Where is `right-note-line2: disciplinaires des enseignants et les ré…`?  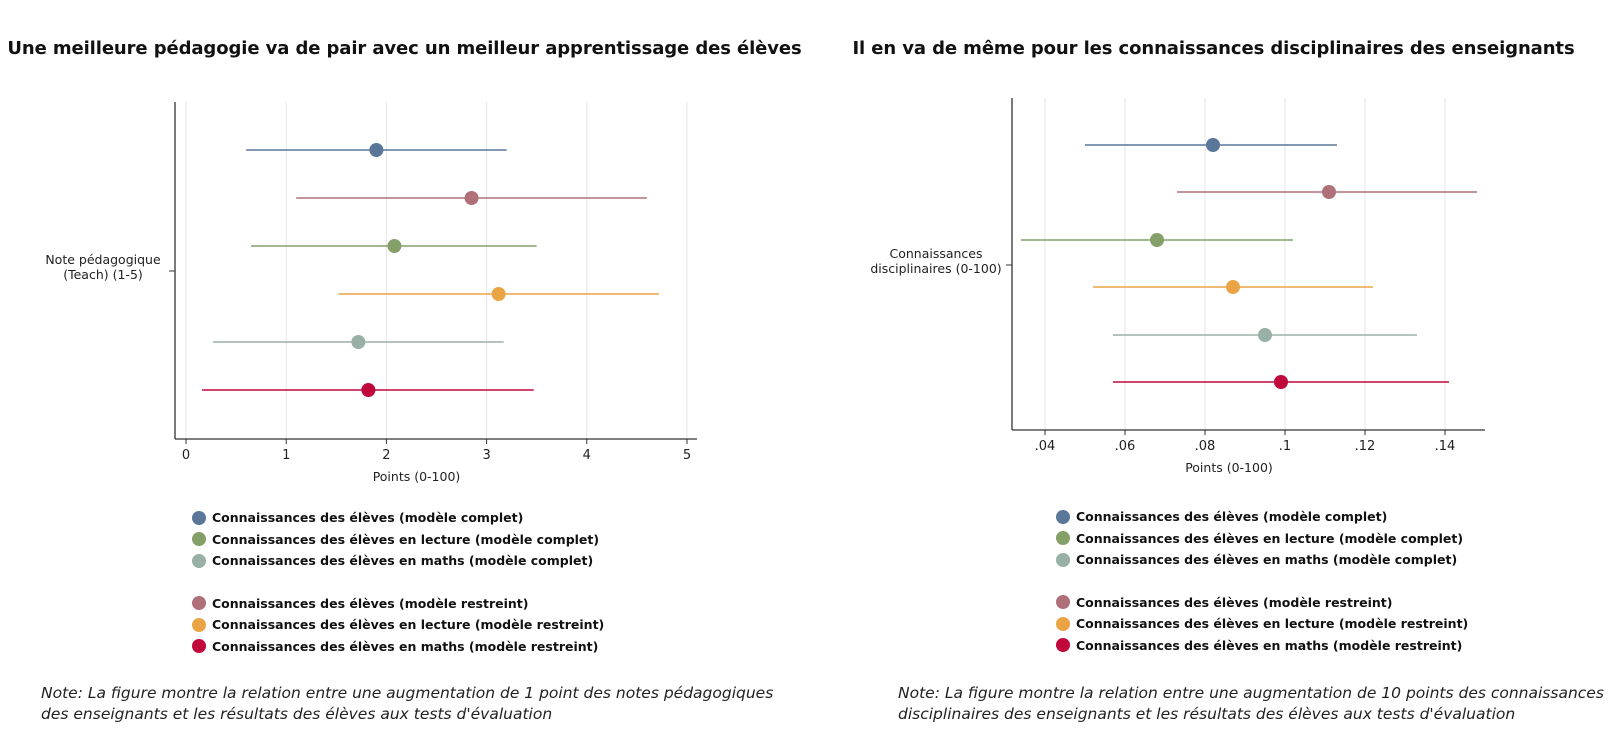 right-note-line2: disciplinaires des enseignants et les ré… is located at coordinates (1207, 714).